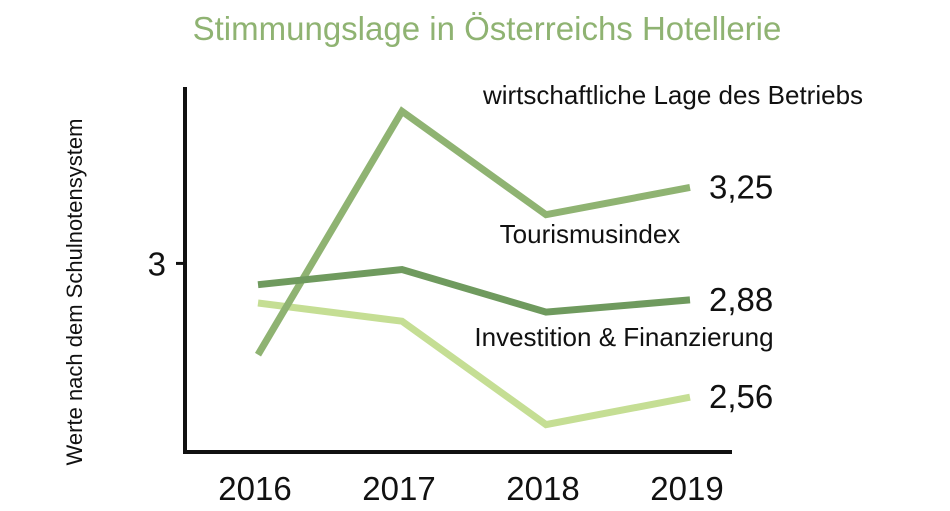 This screenshot has height=511, width=950. Describe the element at coordinates (157, 263) in the screenshot. I see `y-tick-label: 3` at that location.